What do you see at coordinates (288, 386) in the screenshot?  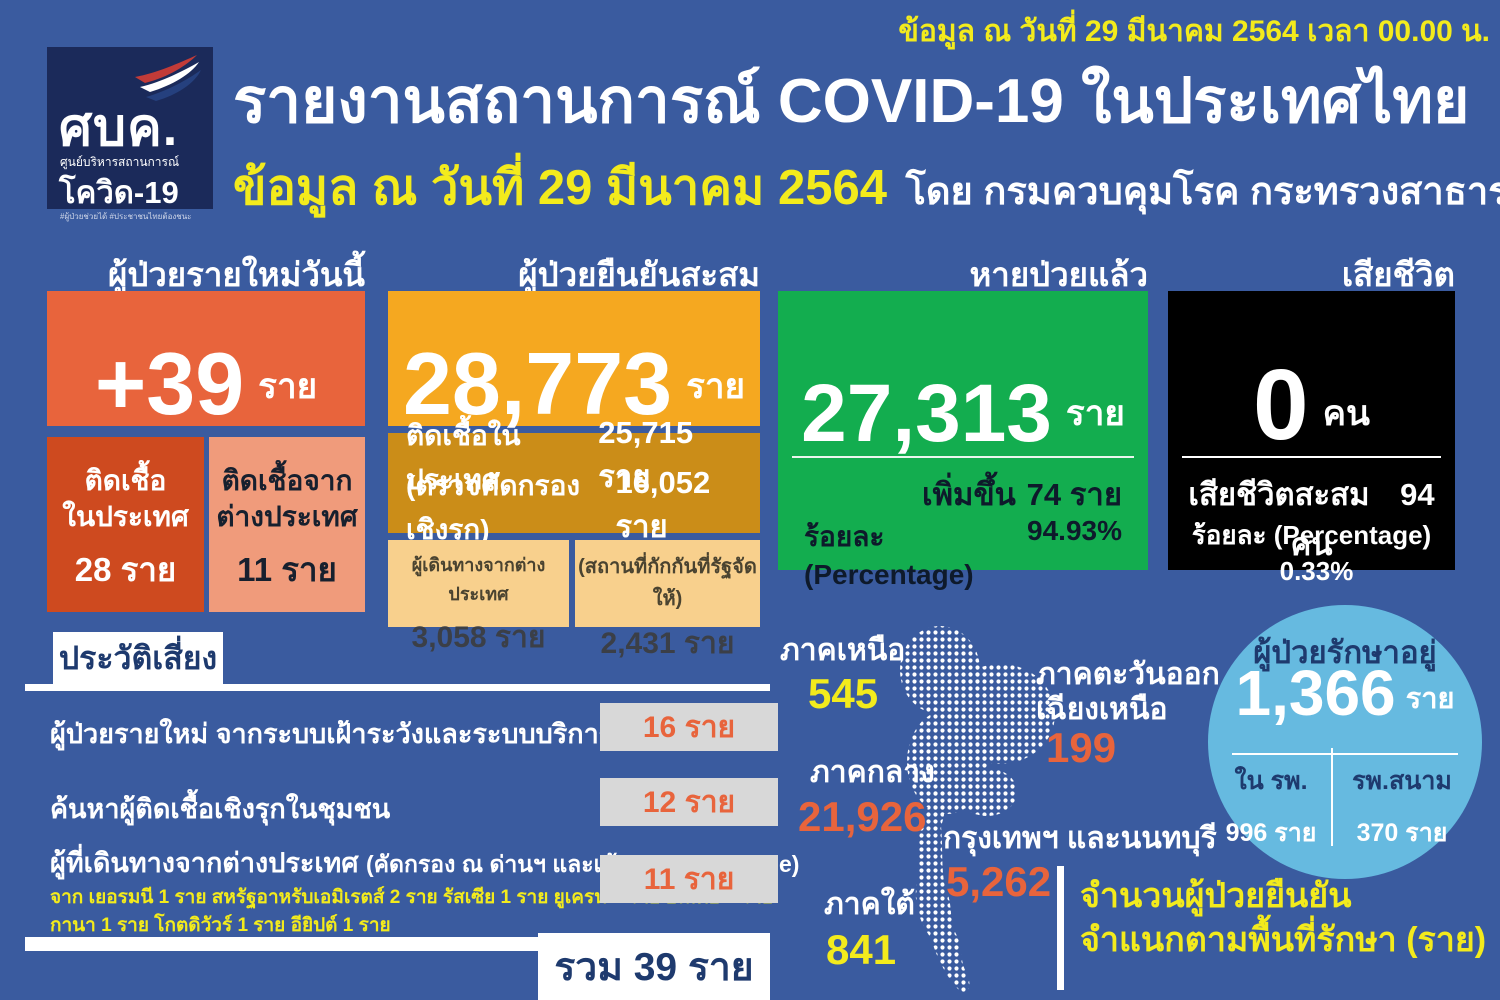 I see `new-cases-unit: ราย` at bounding box center [288, 386].